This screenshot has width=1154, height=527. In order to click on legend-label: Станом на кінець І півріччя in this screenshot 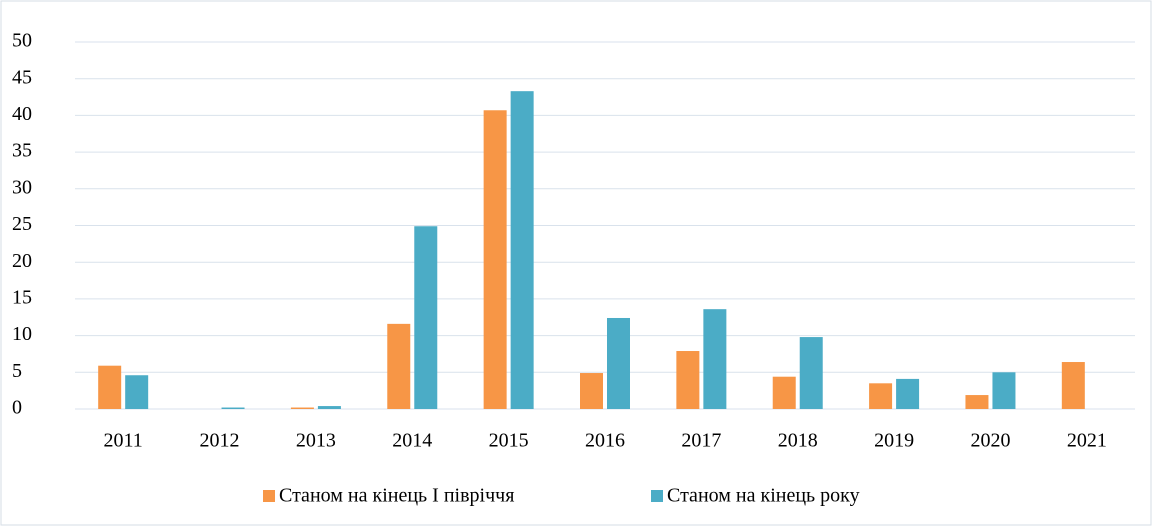, I will do `click(396, 496)`.